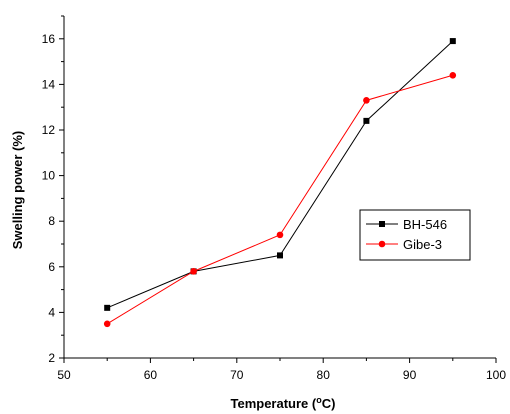 This screenshot has height=414, width=510. Describe the element at coordinates (49, 130) in the screenshot. I see `y-tick-label: 12` at that location.